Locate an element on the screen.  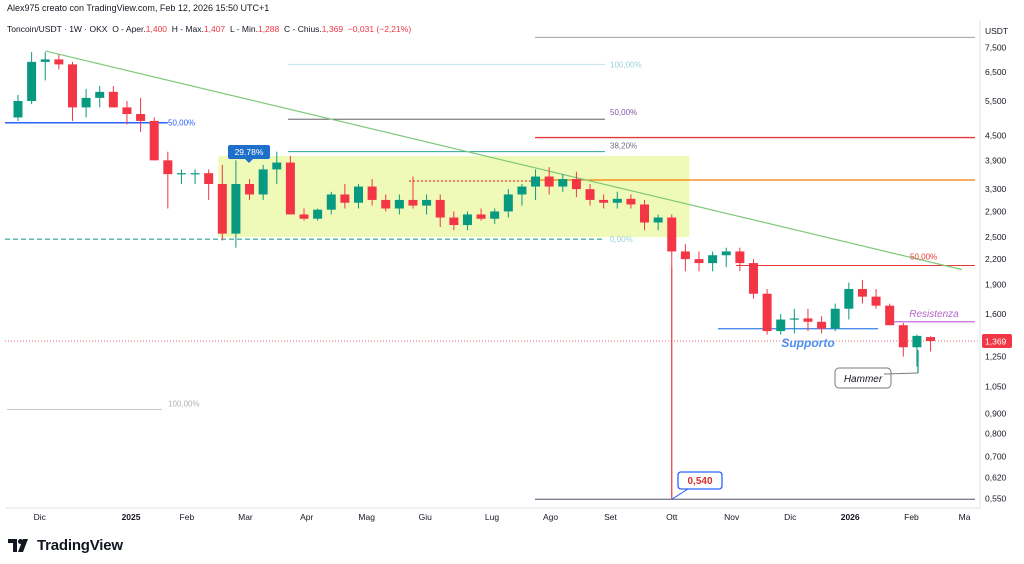
currency-label: USDT is located at coordinates (997, 31).